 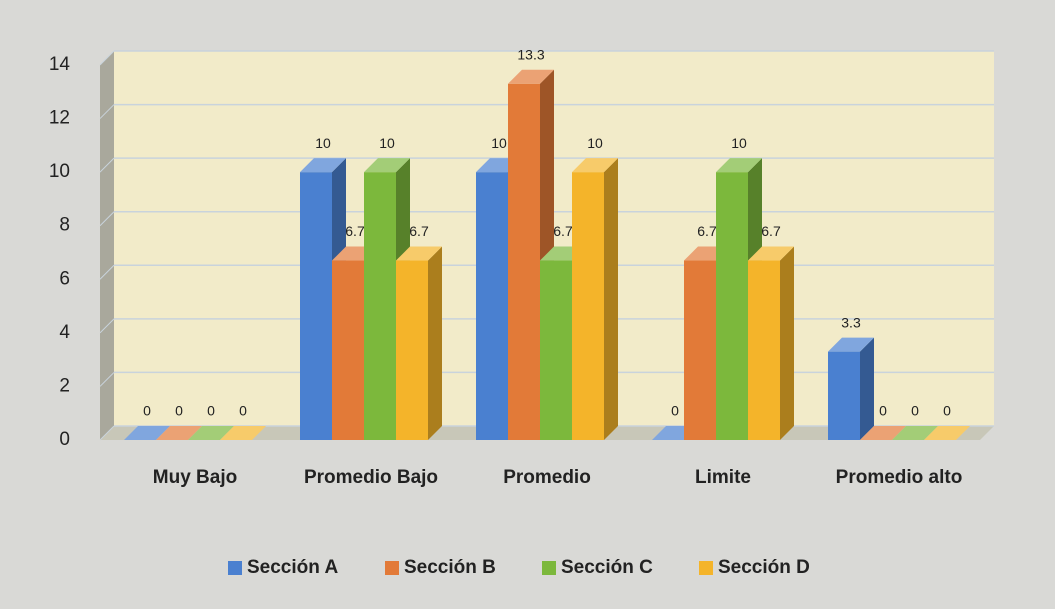 What do you see at coordinates (64, 225) in the screenshot?
I see `y-tick-label: 8` at bounding box center [64, 225].